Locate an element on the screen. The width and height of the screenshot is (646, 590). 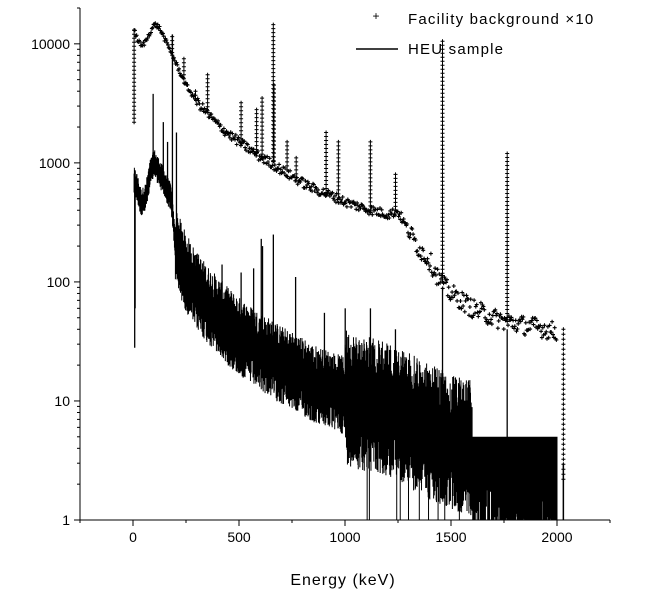
x-tick-label: 1000 is located at coordinates (344, 537).